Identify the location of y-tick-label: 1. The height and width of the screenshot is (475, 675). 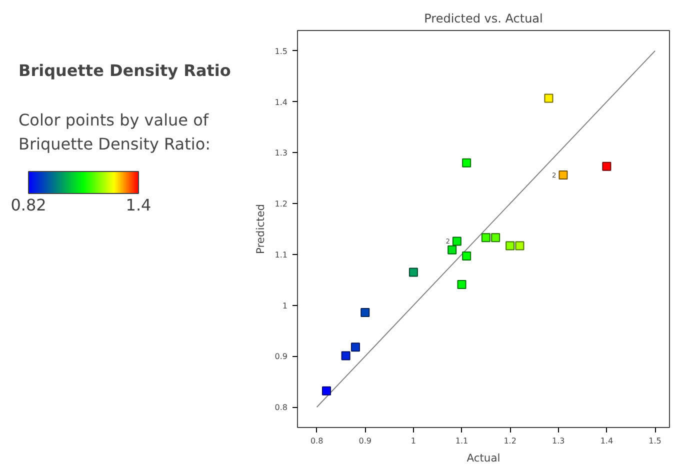
(285, 305).